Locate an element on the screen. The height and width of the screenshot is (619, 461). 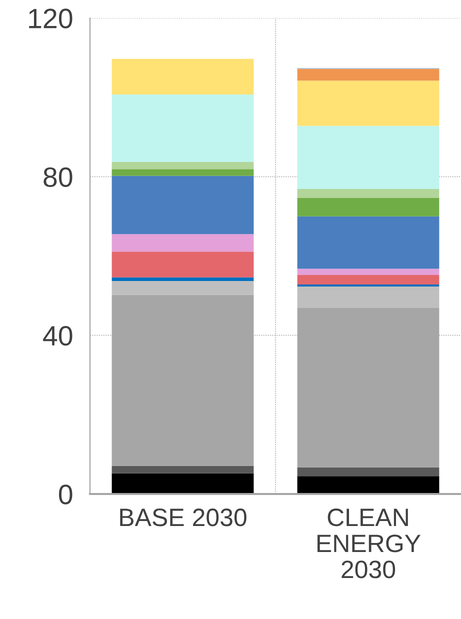
x-tick-label: BASE 2030 is located at coordinates (183, 517).